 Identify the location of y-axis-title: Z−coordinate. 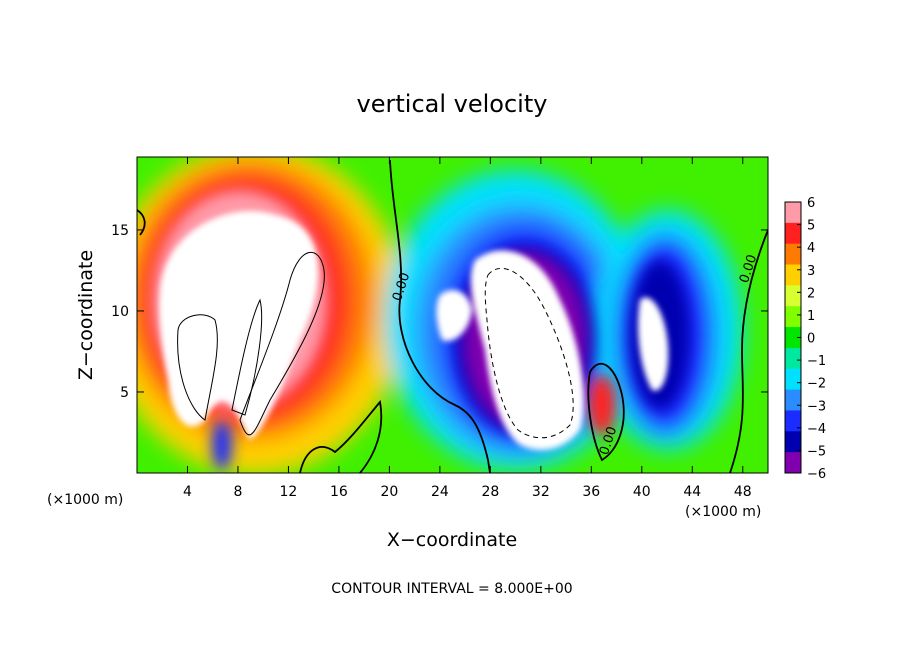
(86, 315).